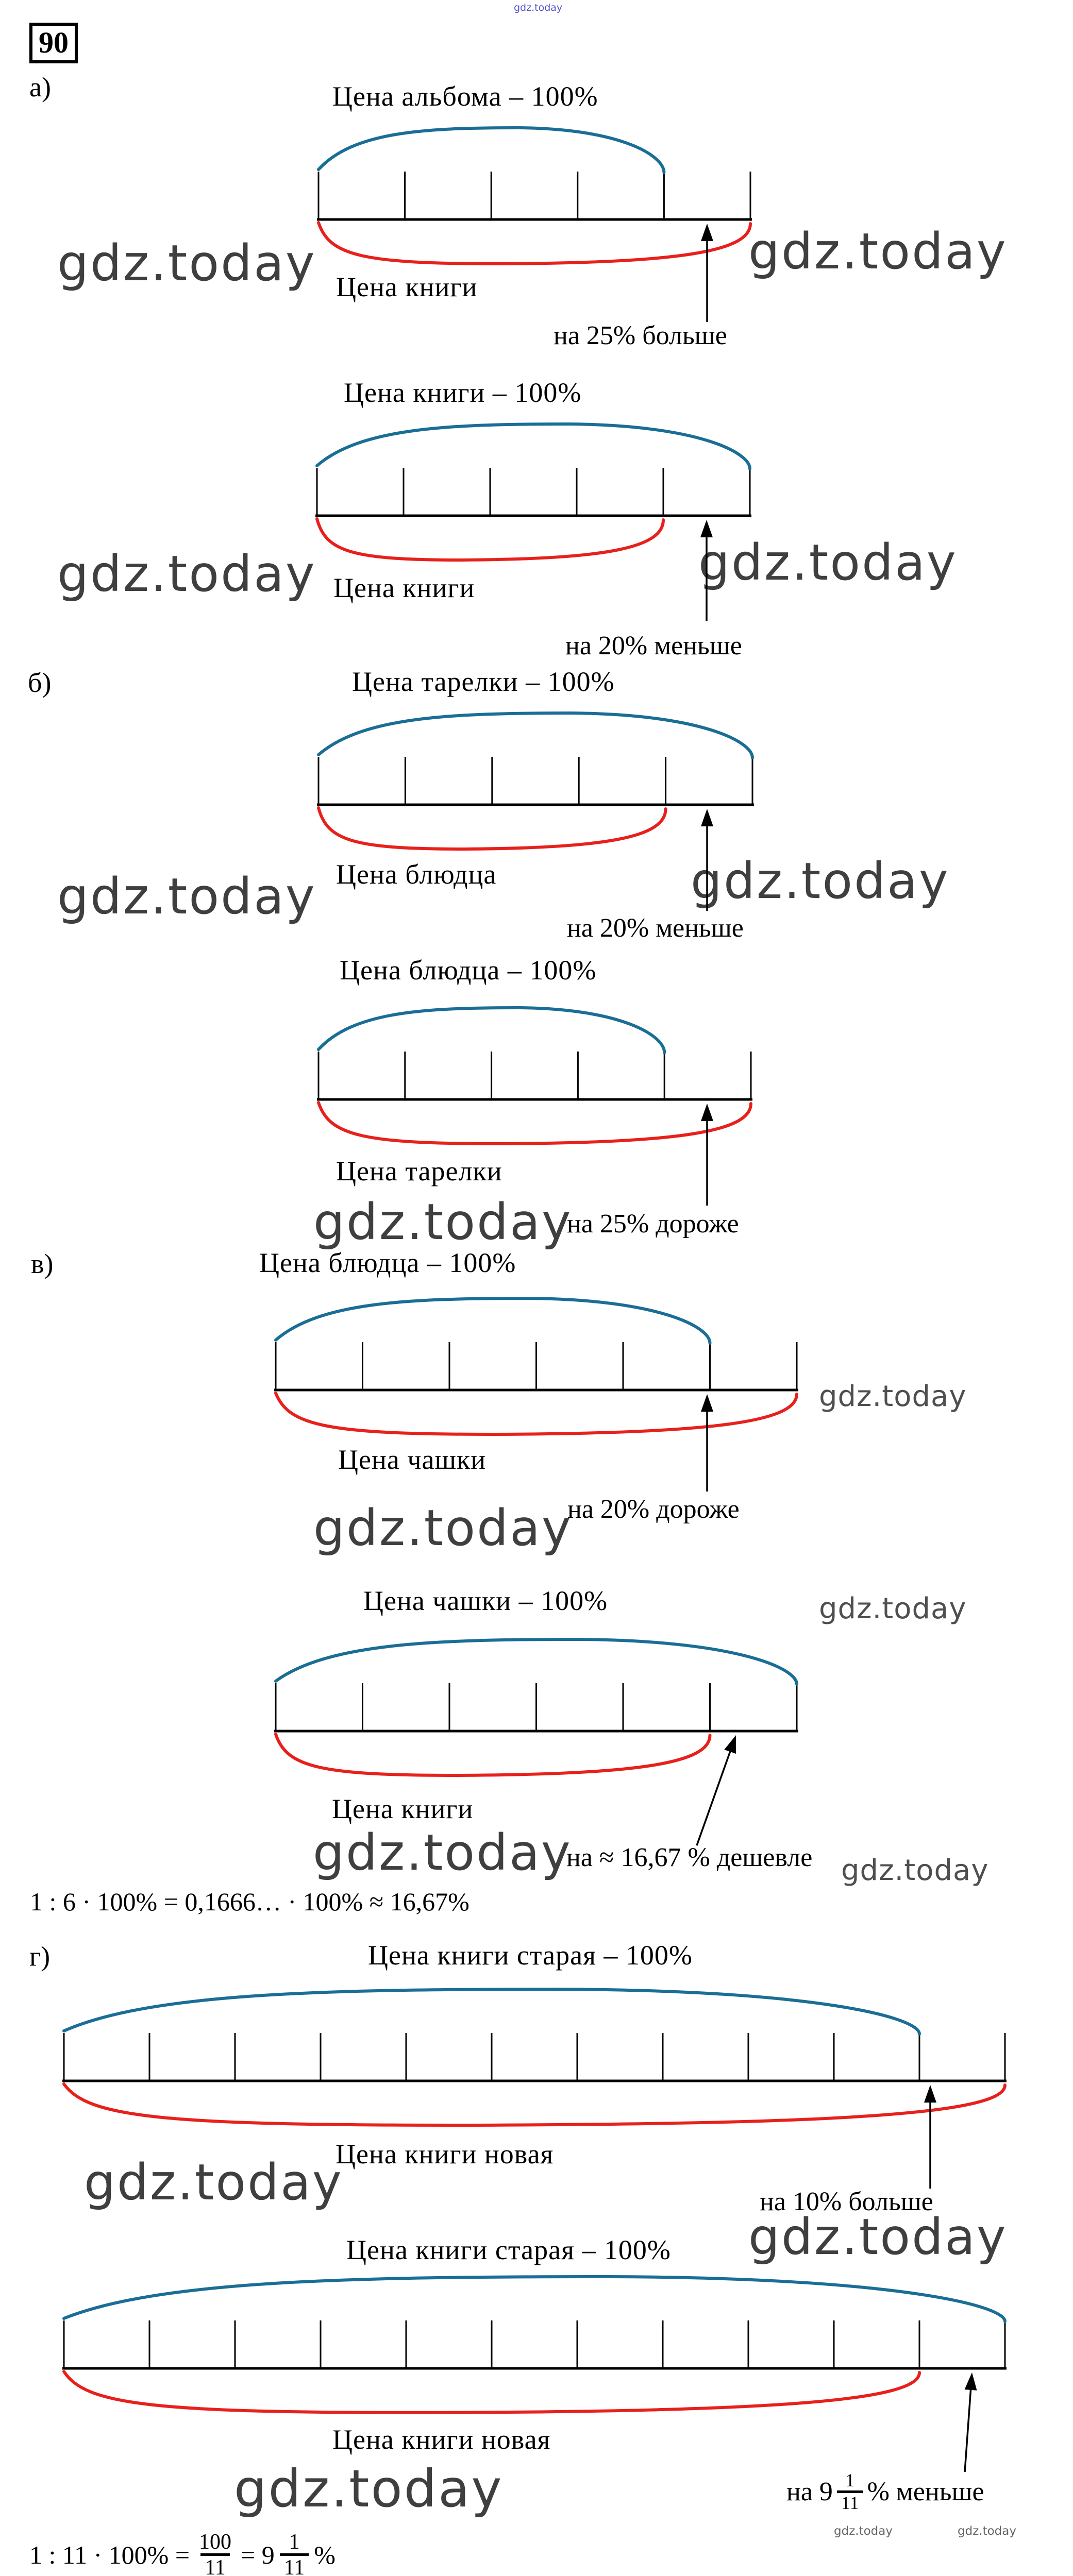  What do you see at coordinates (258, 2555) in the screenshot?
I see `formula-2-mid: = 9` at bounding box center [258, 2555].